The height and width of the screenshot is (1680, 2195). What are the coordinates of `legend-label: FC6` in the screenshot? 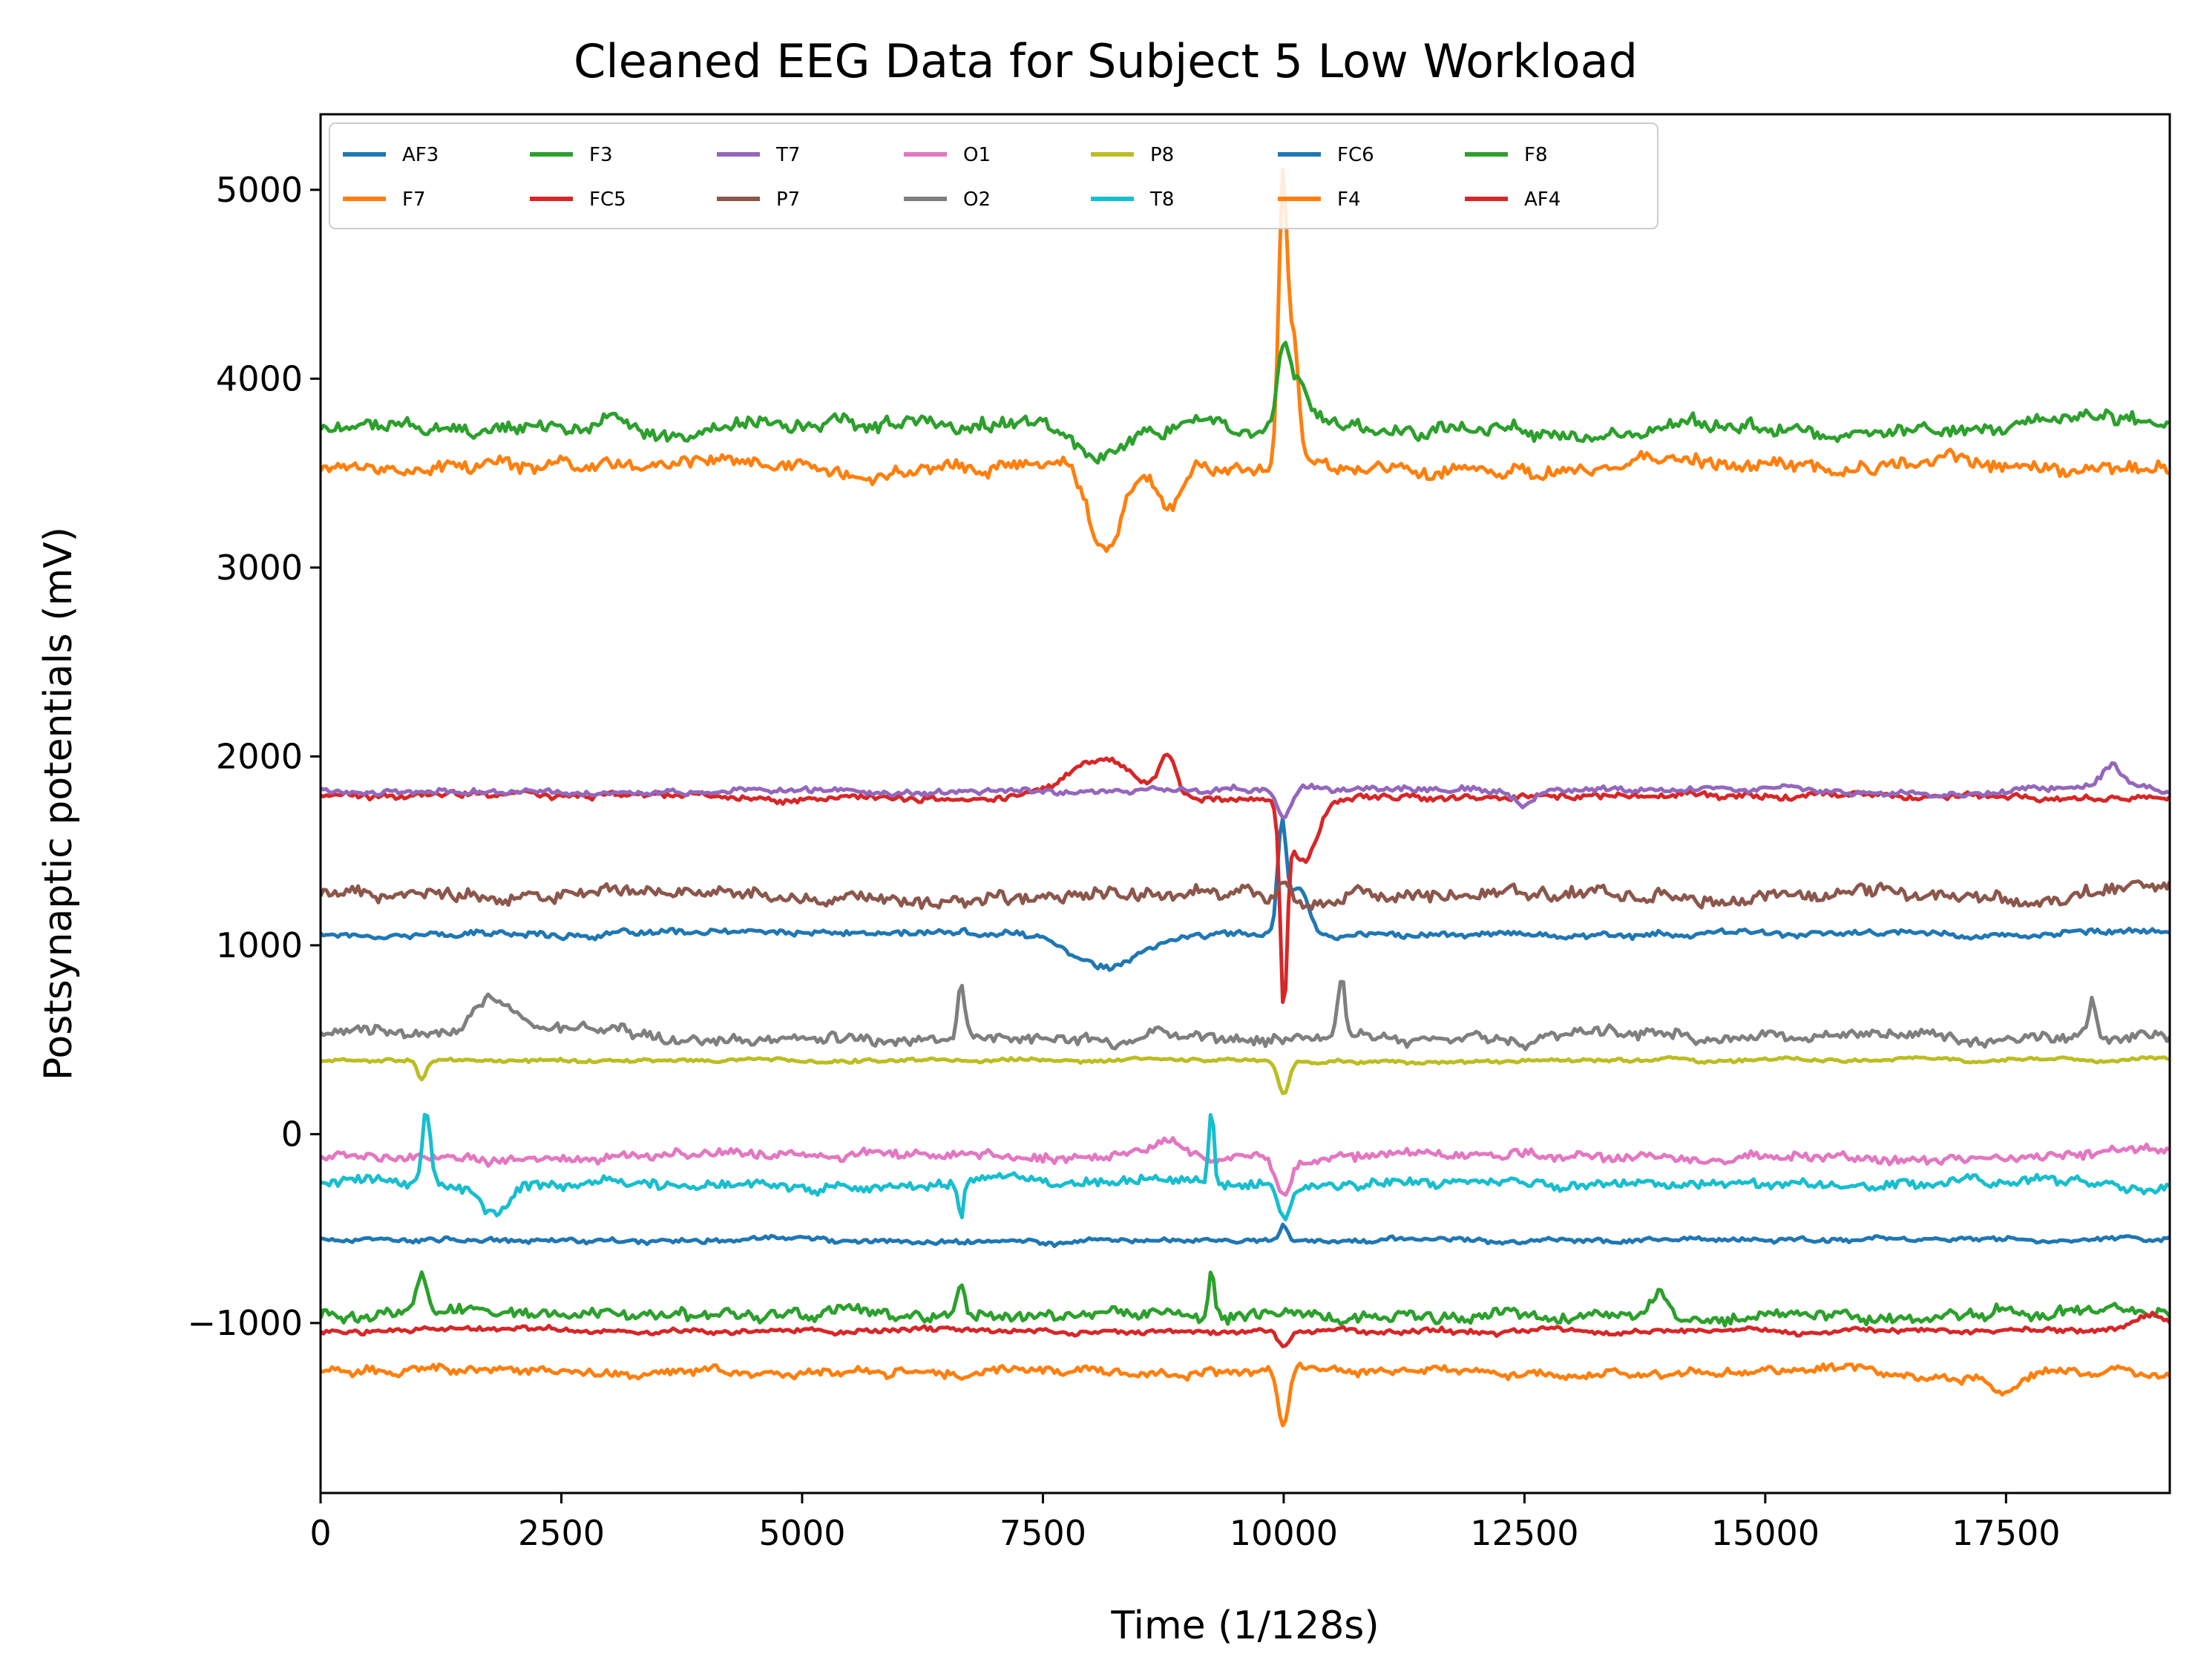 It's located at (1356, 155).